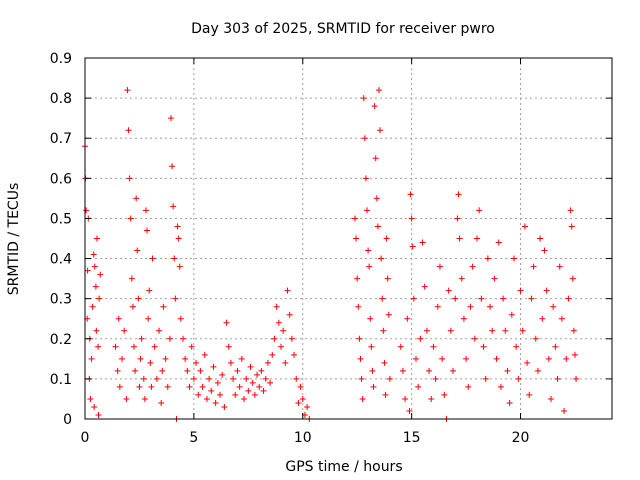 This screenshot has height=480, width=640. What do you see at coordinates (61, 99) in the screenshot?
I see `y-tick-label: 0.8` at bounding box center [61, 99].